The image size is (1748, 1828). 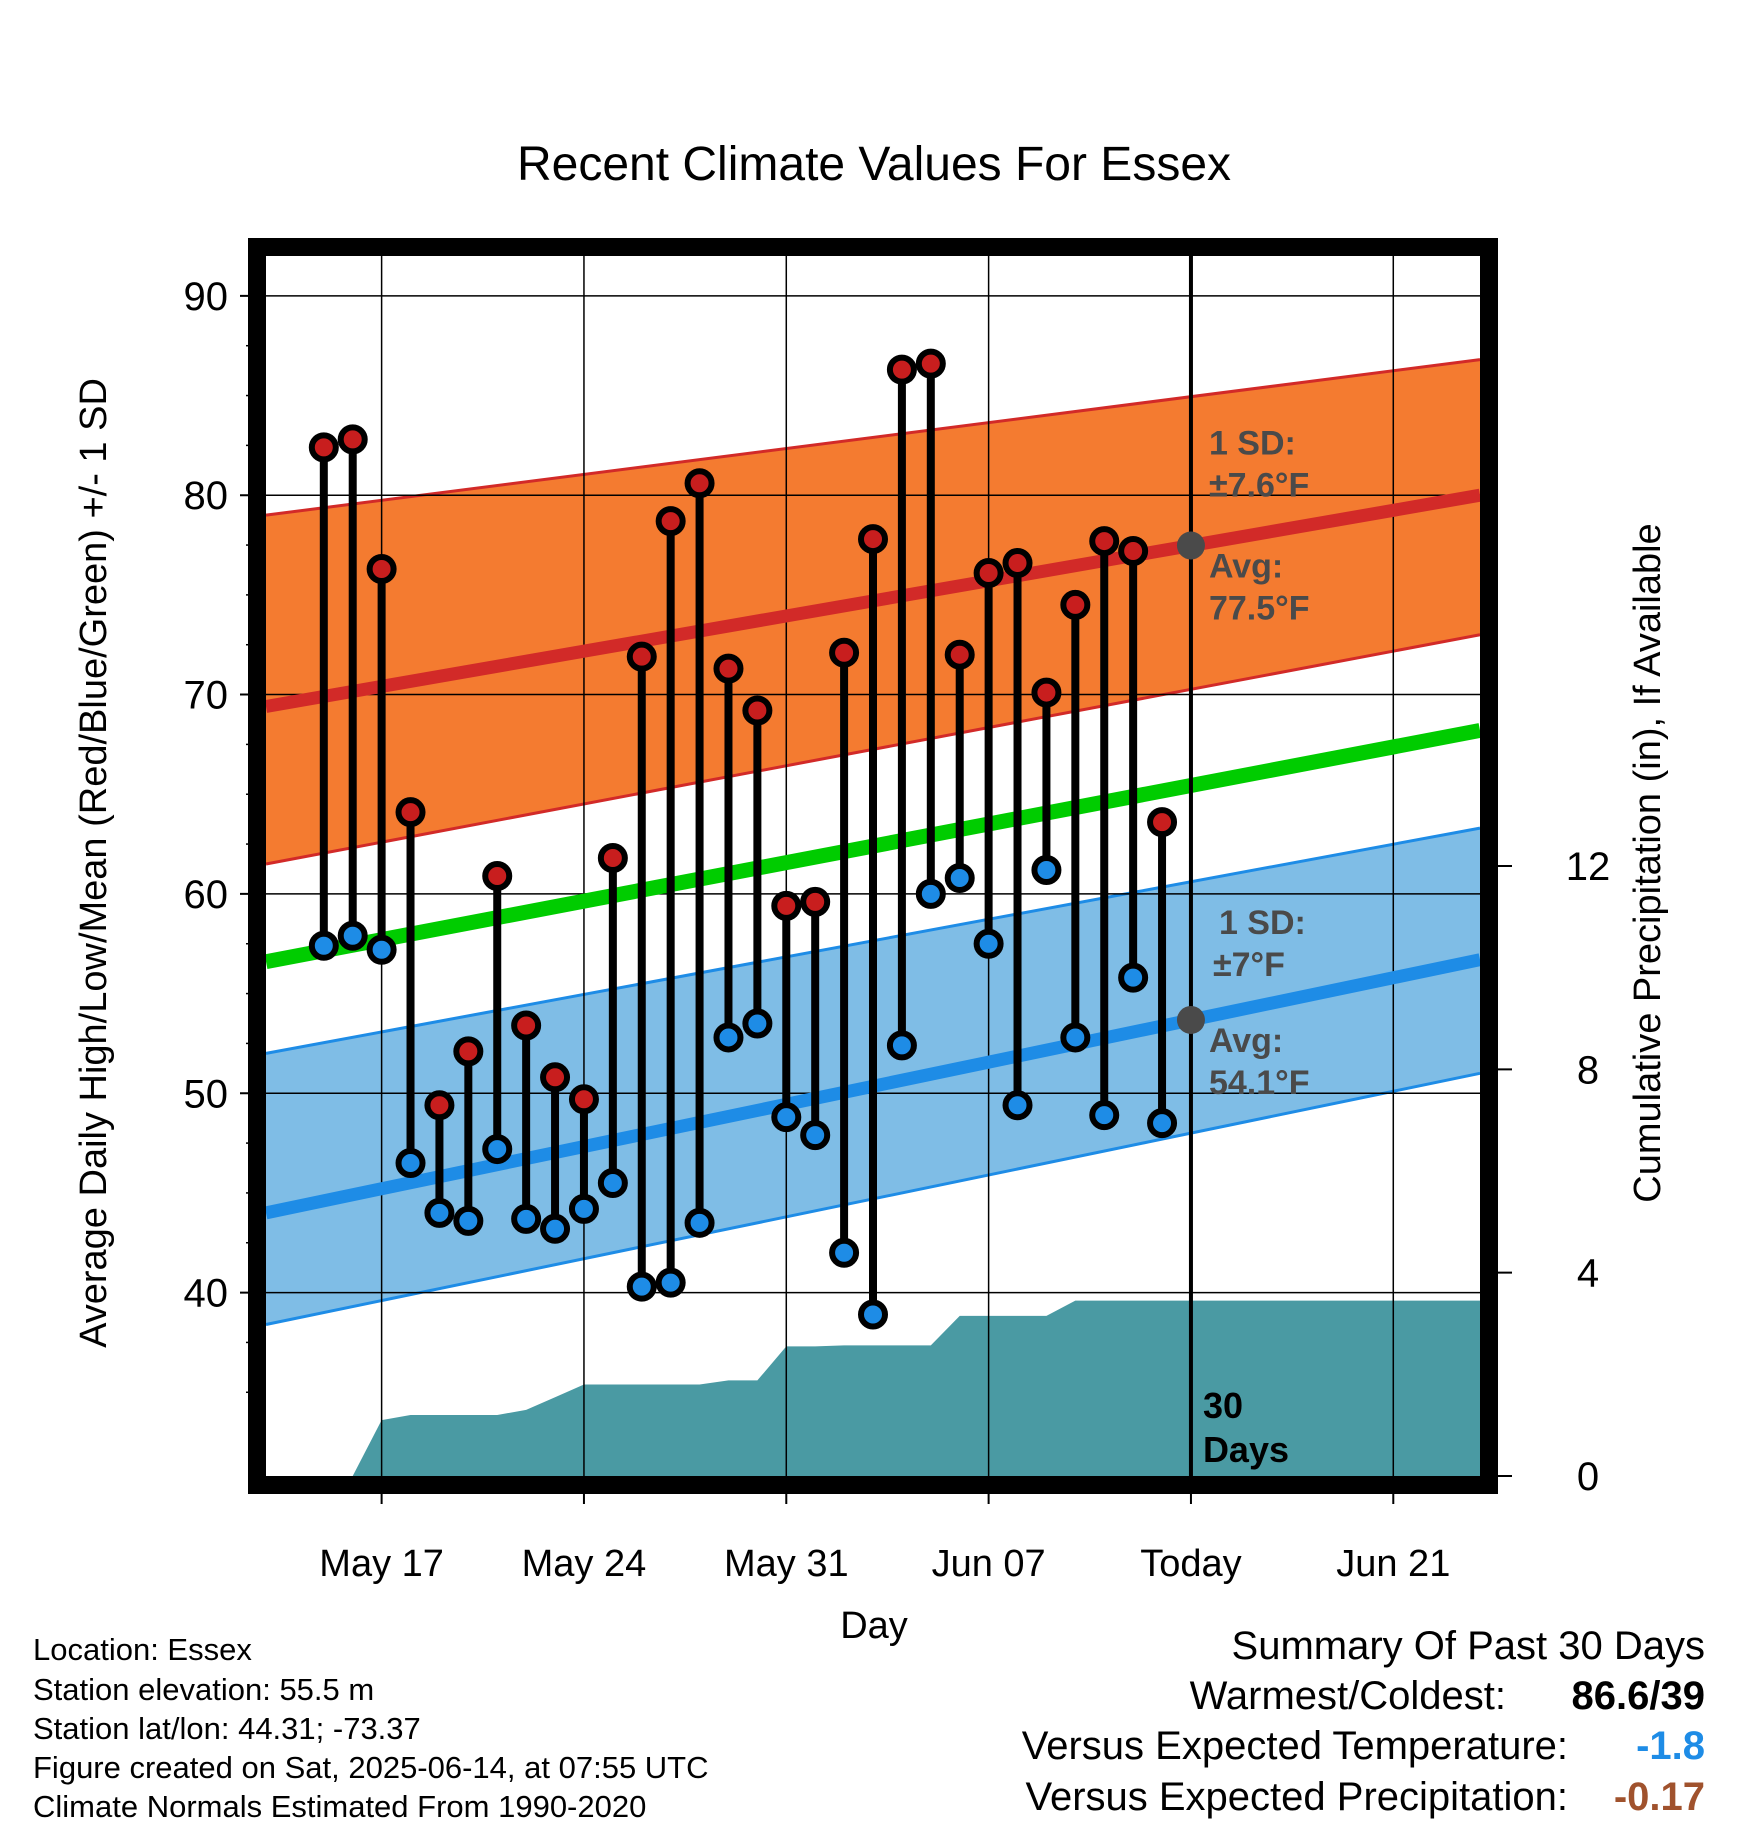 I want to click on x-tick-label: Jun 07, so click(x=989, y=1564).